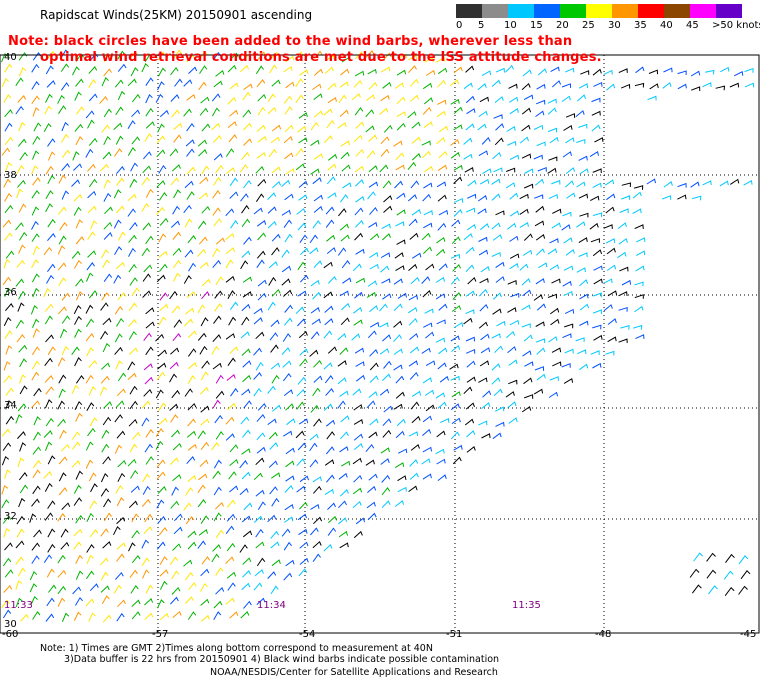  What do you see at coordinates (10, 405) in the screenshot?
I see `lat-label-34: 34` at bounding box center [10, 405].